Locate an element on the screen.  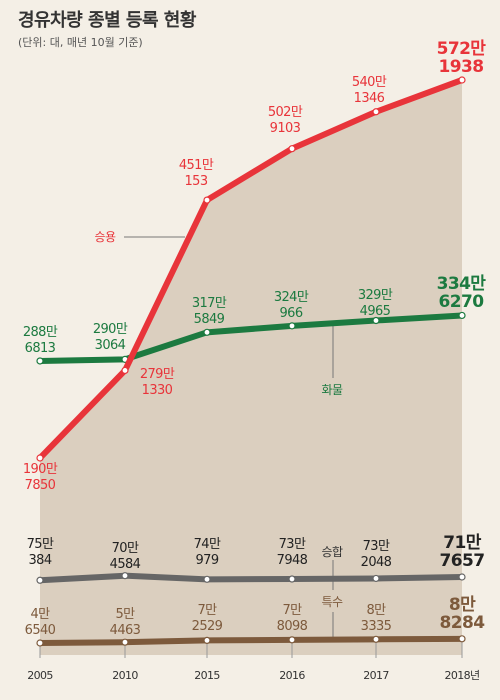
van-data-label: 384 is located at coordinates (39, 560).